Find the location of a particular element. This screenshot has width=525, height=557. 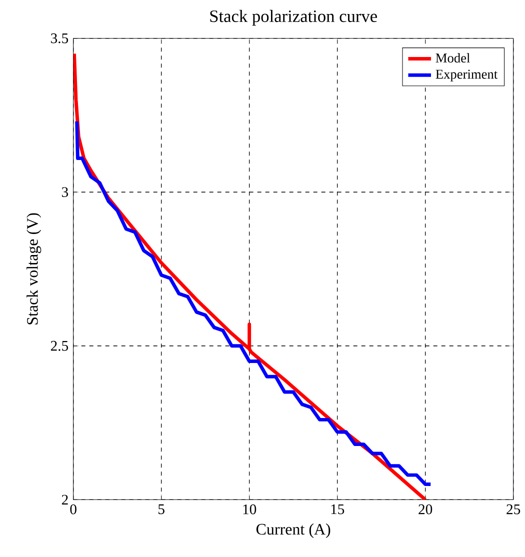

x-tick-label: 20 is located at coordinates (425, 509).